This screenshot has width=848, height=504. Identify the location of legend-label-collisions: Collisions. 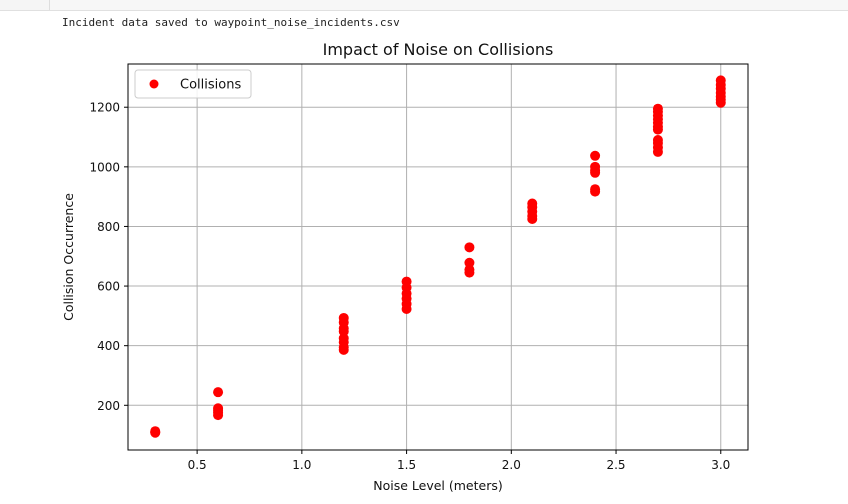
(210, 85).